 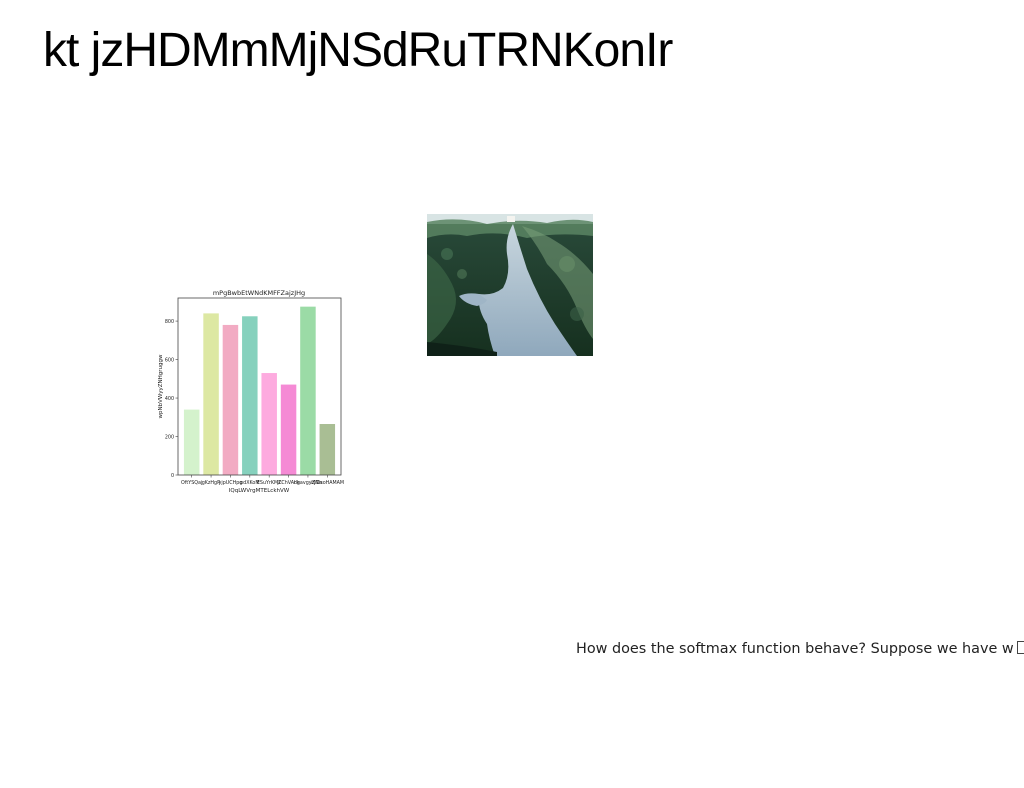 What do you see at coordinates (288, 483) in the screenshot?
I see `chart-x-tick-label: jLChVAdk` at bounding box center [288, 483].